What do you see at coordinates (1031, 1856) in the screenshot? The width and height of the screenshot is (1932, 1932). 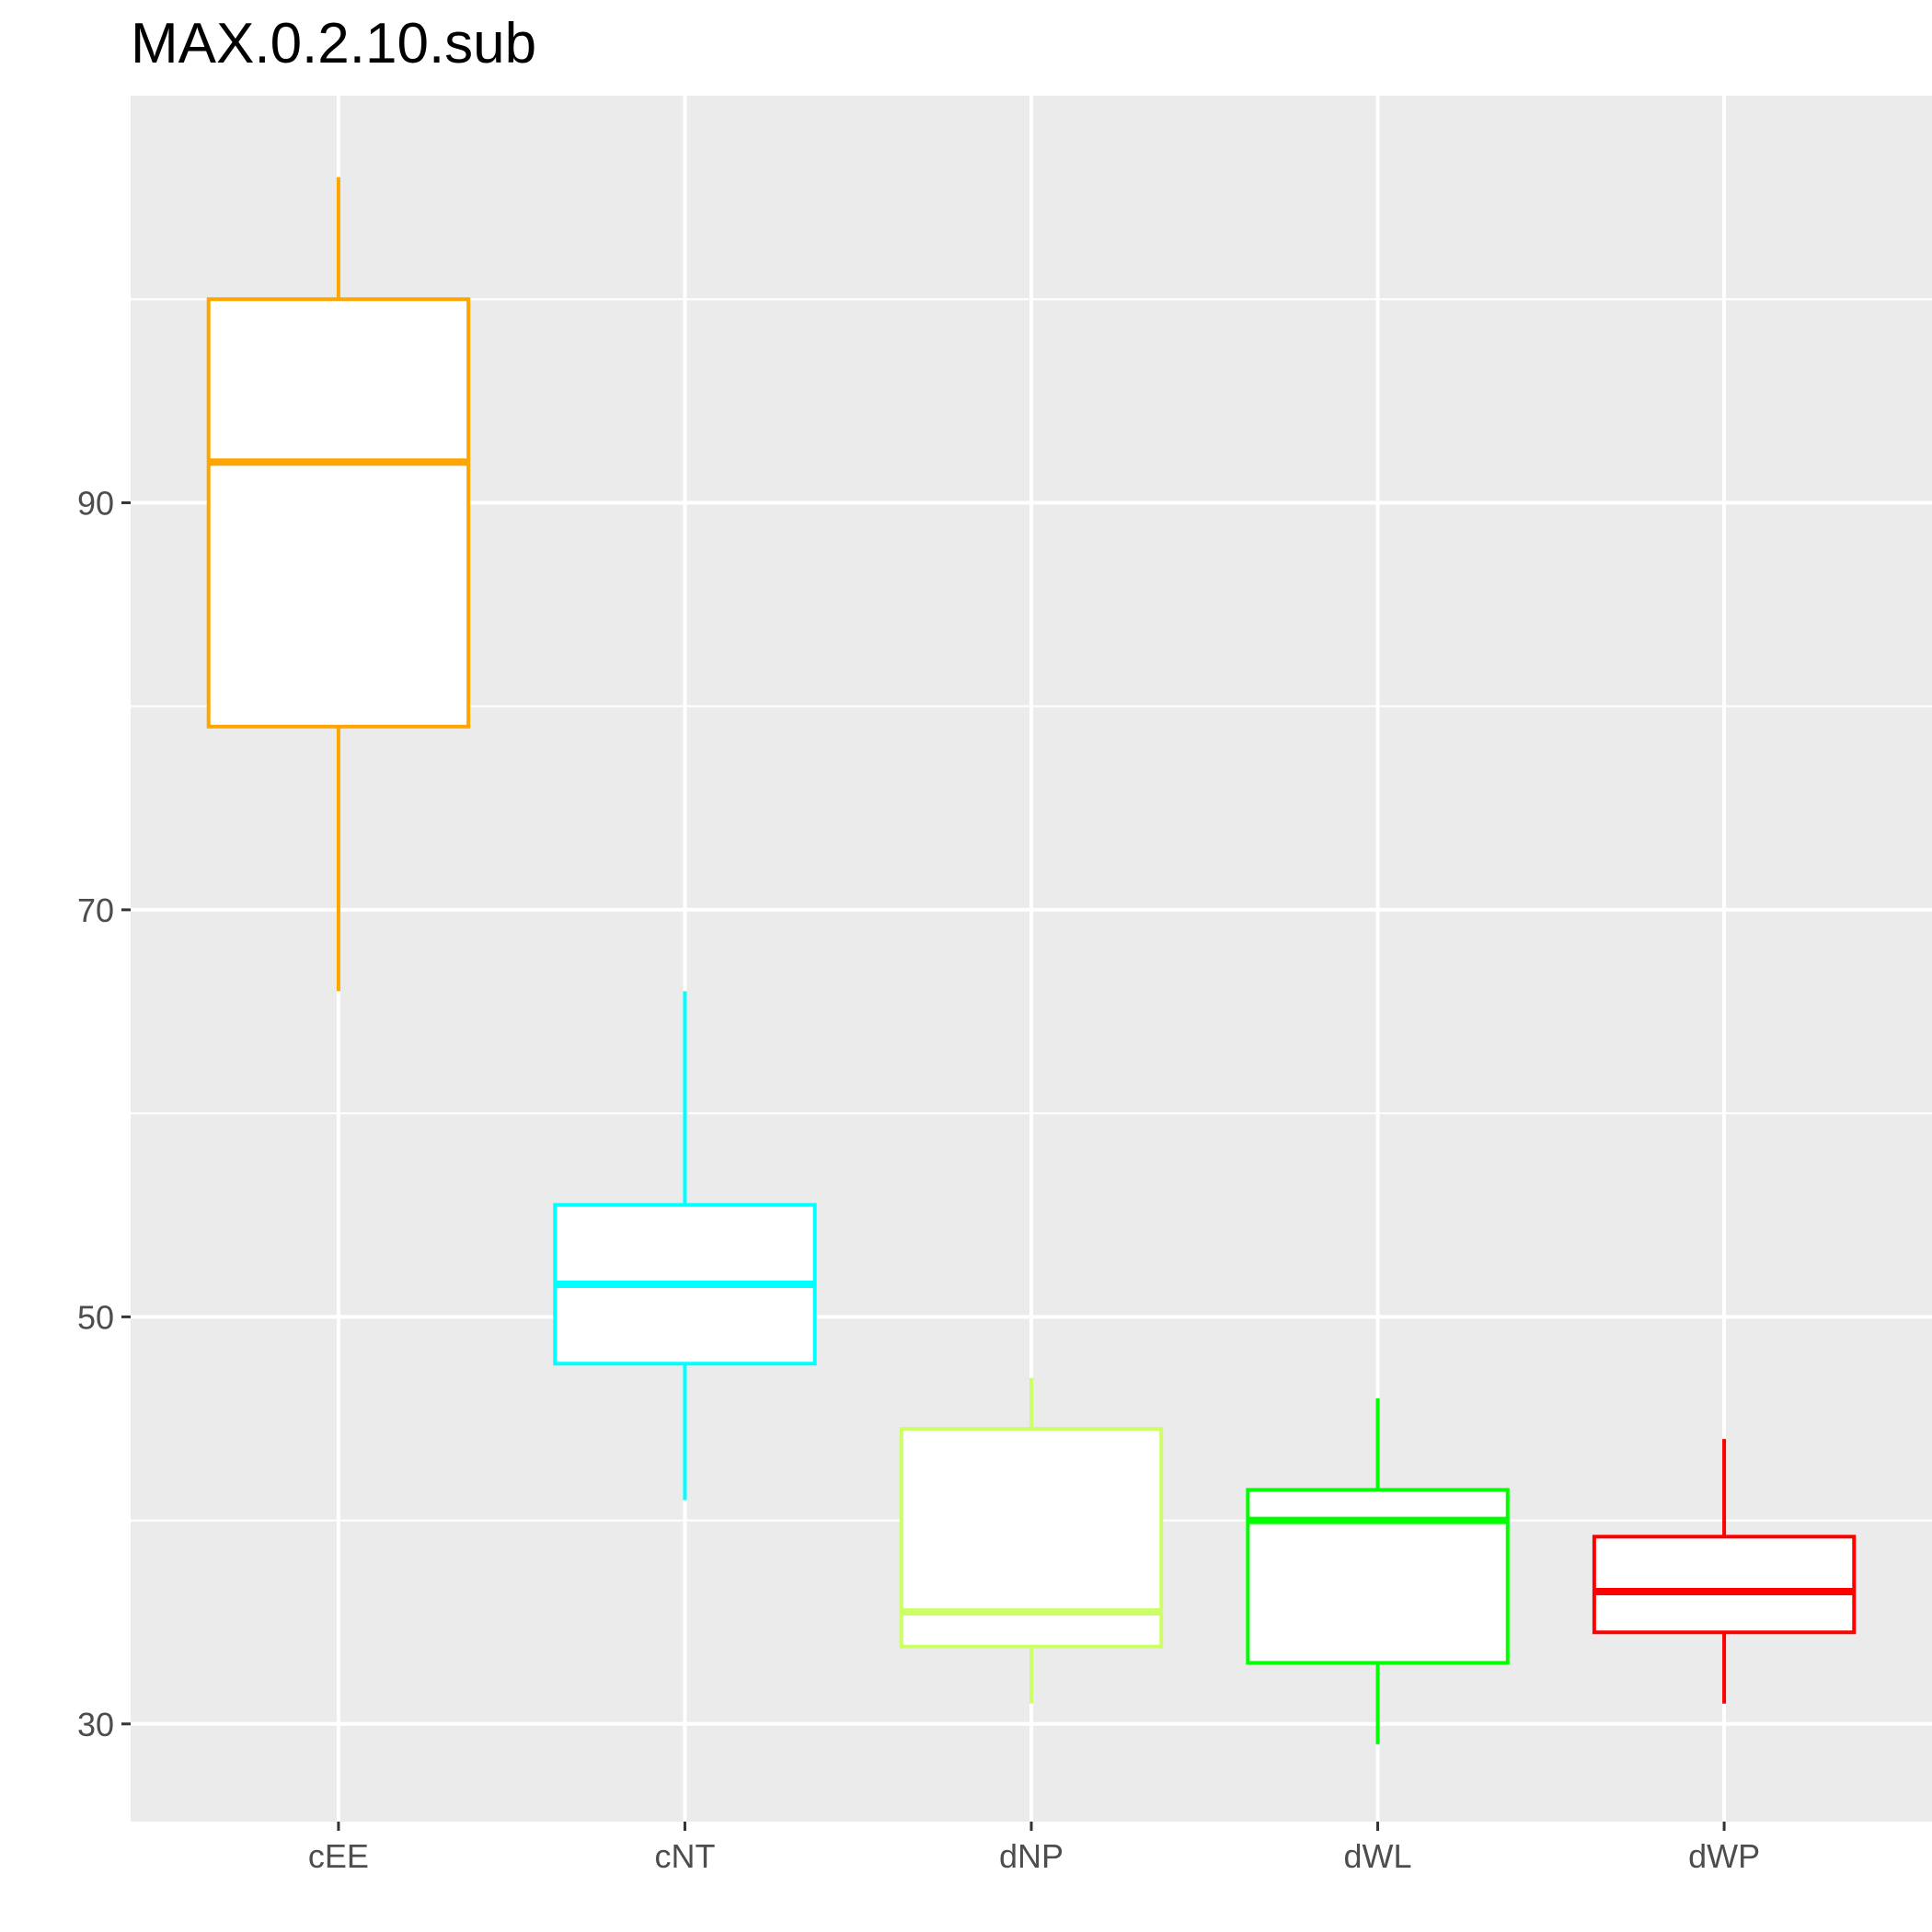 I see `x-tick-label-dnp: dNP` at bounding box center [1031, 1856].